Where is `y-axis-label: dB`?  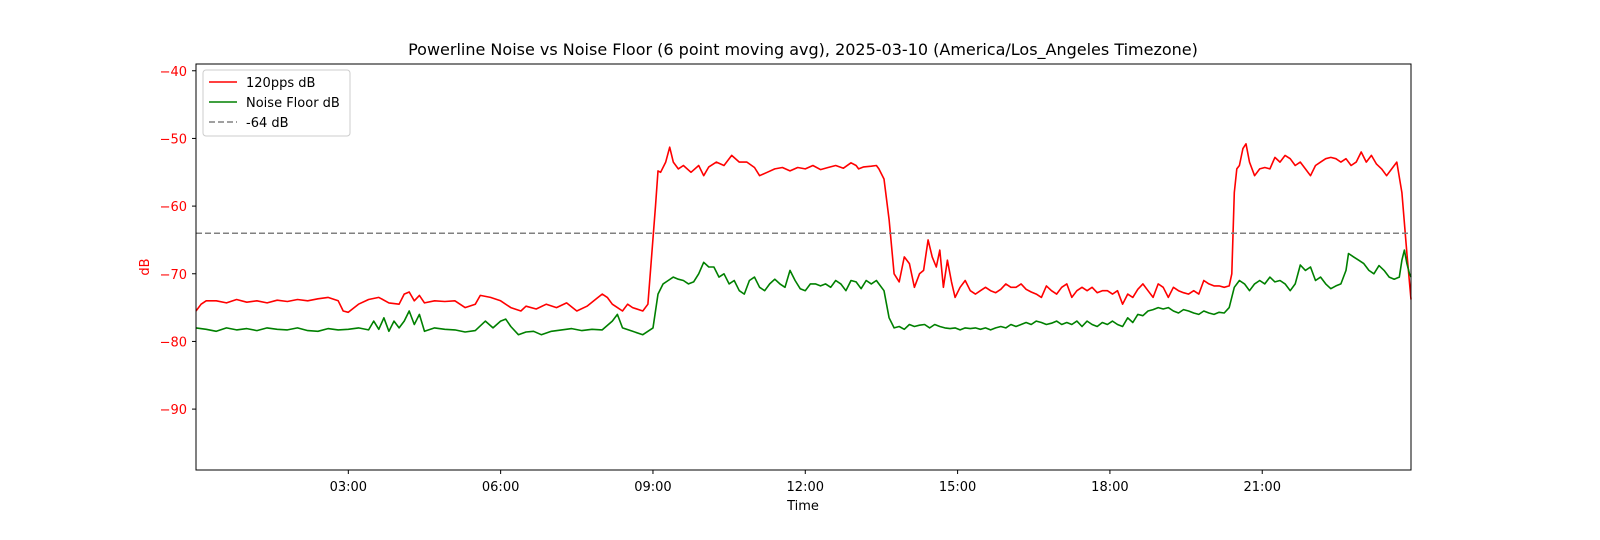 y-axis-label: dB is located at coordinates (145, 266).